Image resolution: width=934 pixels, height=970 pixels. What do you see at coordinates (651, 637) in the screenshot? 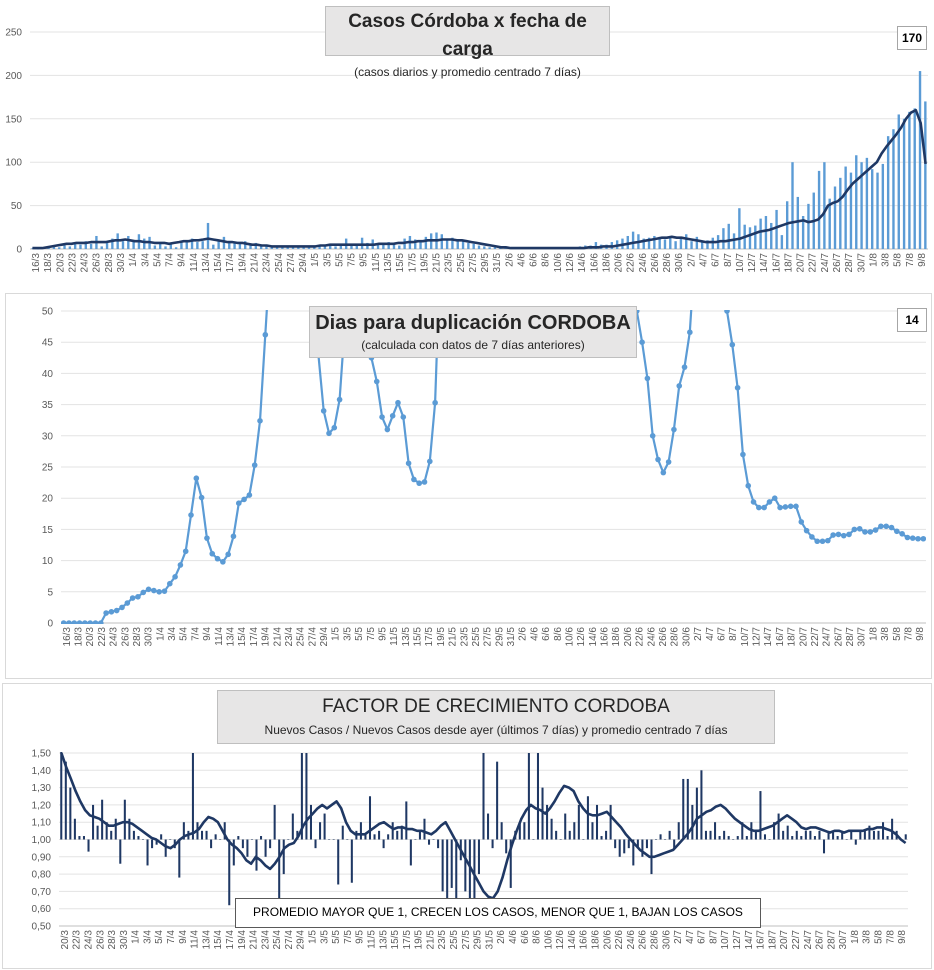
I see `x-tick-label: 24/6` at bounding box center [651, 637].